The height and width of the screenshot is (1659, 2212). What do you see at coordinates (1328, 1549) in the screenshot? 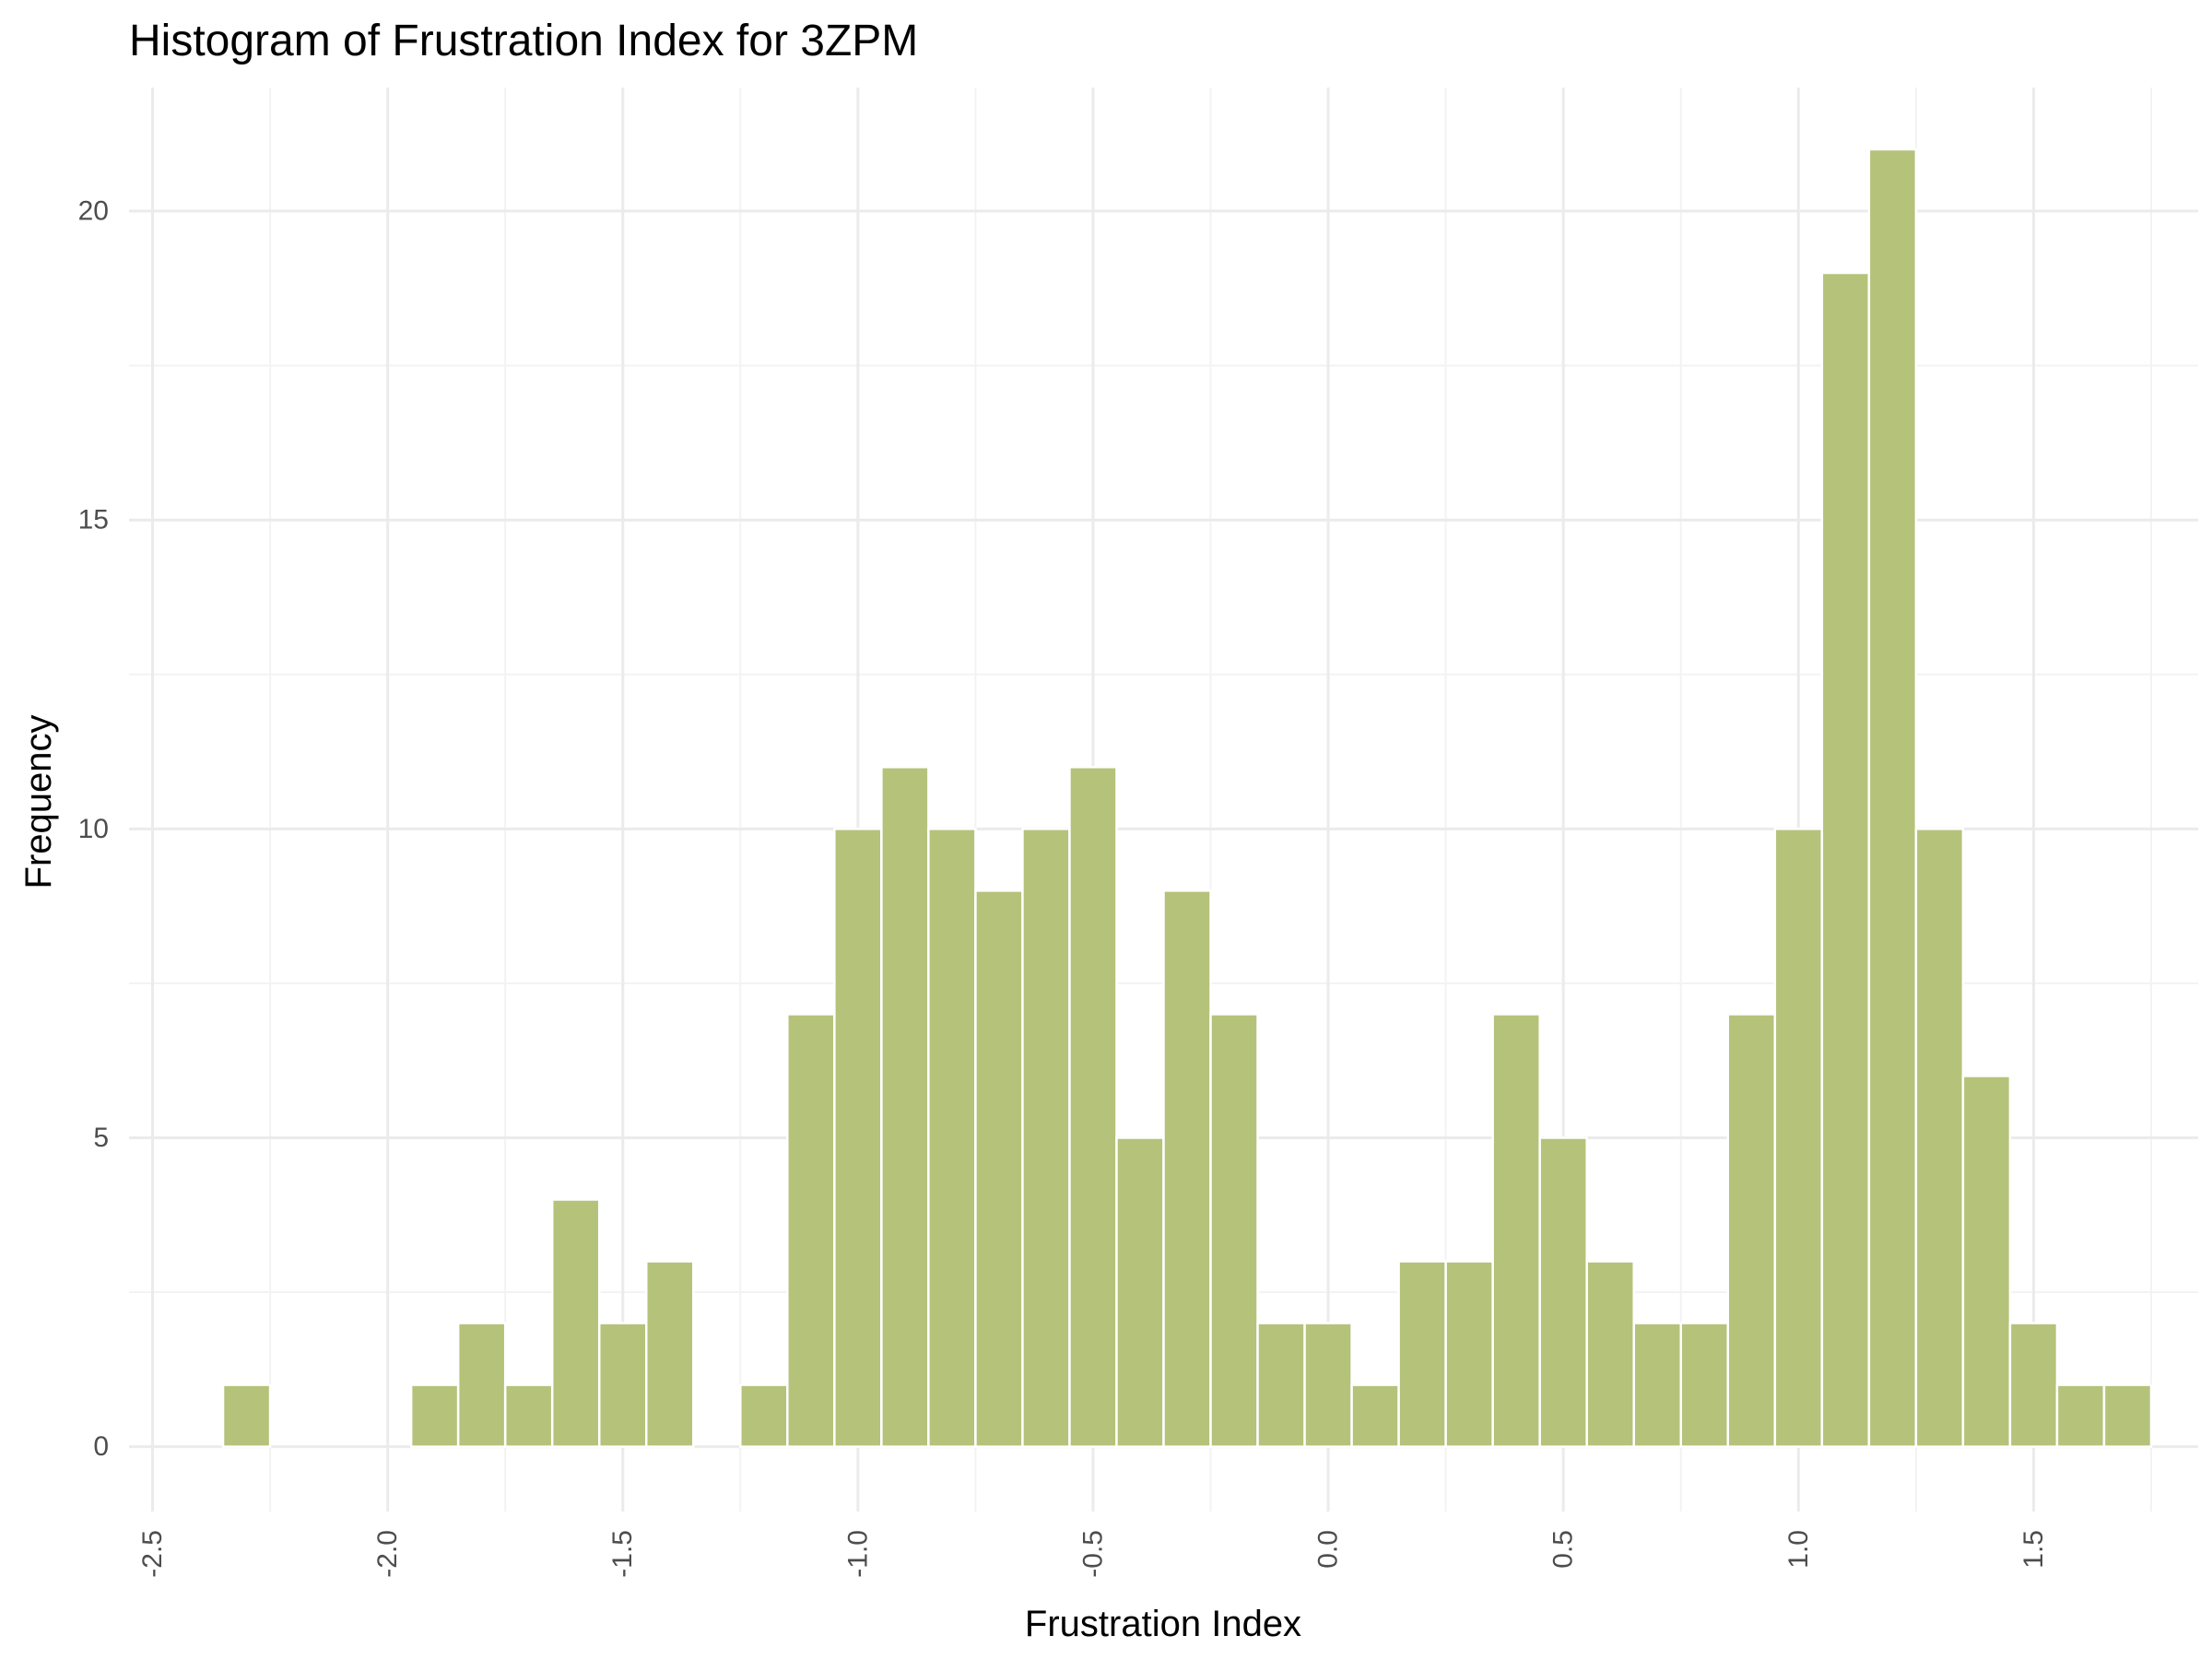
I see `x-tick-label: 0.0` at bounding box center [1328, 1549].